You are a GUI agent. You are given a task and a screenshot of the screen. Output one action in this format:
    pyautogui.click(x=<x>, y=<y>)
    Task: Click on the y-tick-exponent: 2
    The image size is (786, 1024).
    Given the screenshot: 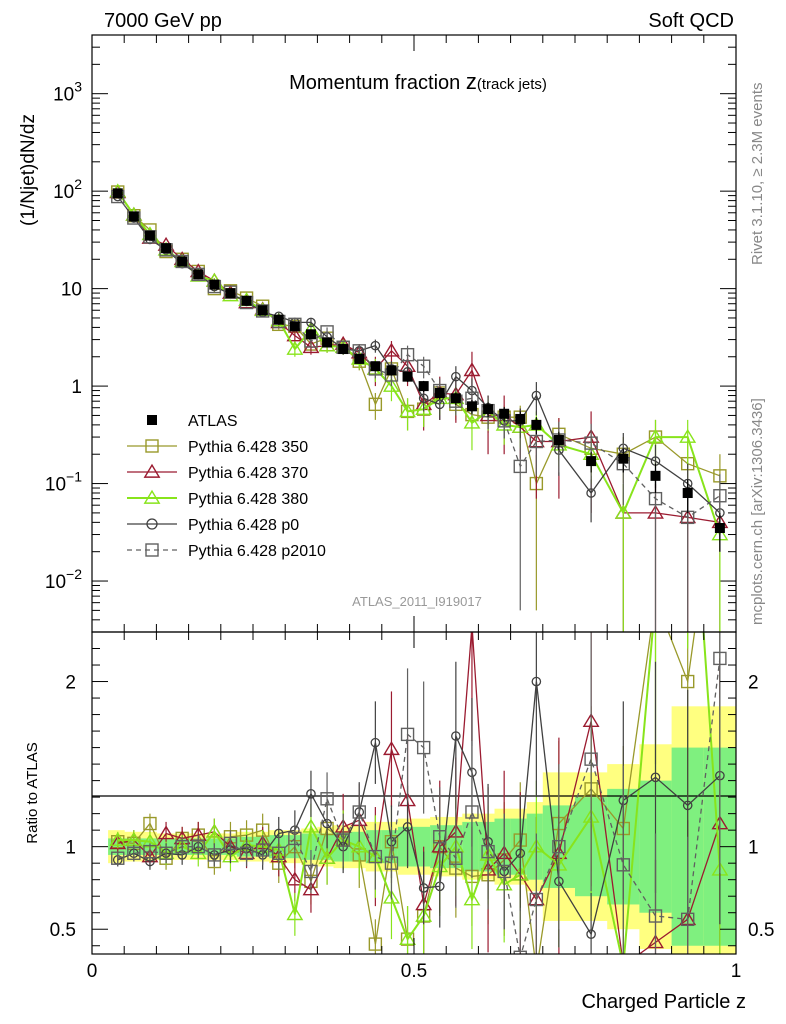 What is the action you would take?
    pyautogui.click(x=78, y=184)
    